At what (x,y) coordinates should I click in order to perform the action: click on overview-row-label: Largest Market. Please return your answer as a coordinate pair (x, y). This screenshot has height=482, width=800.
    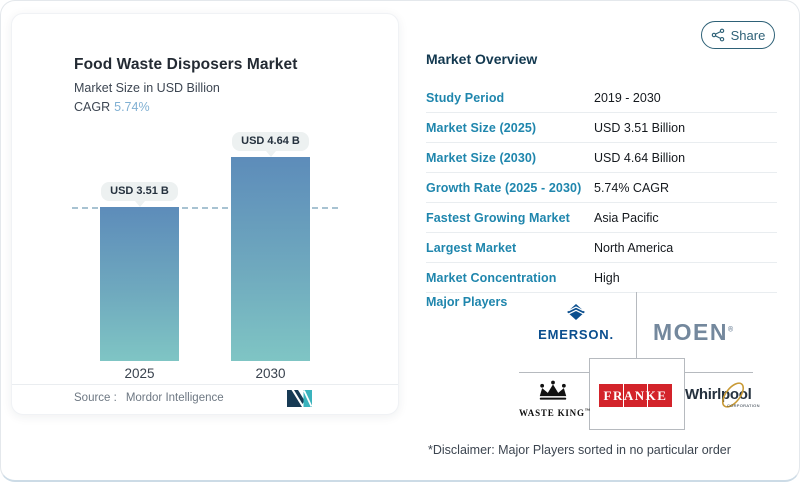
    Looking at the image, I should click on (471, 247).